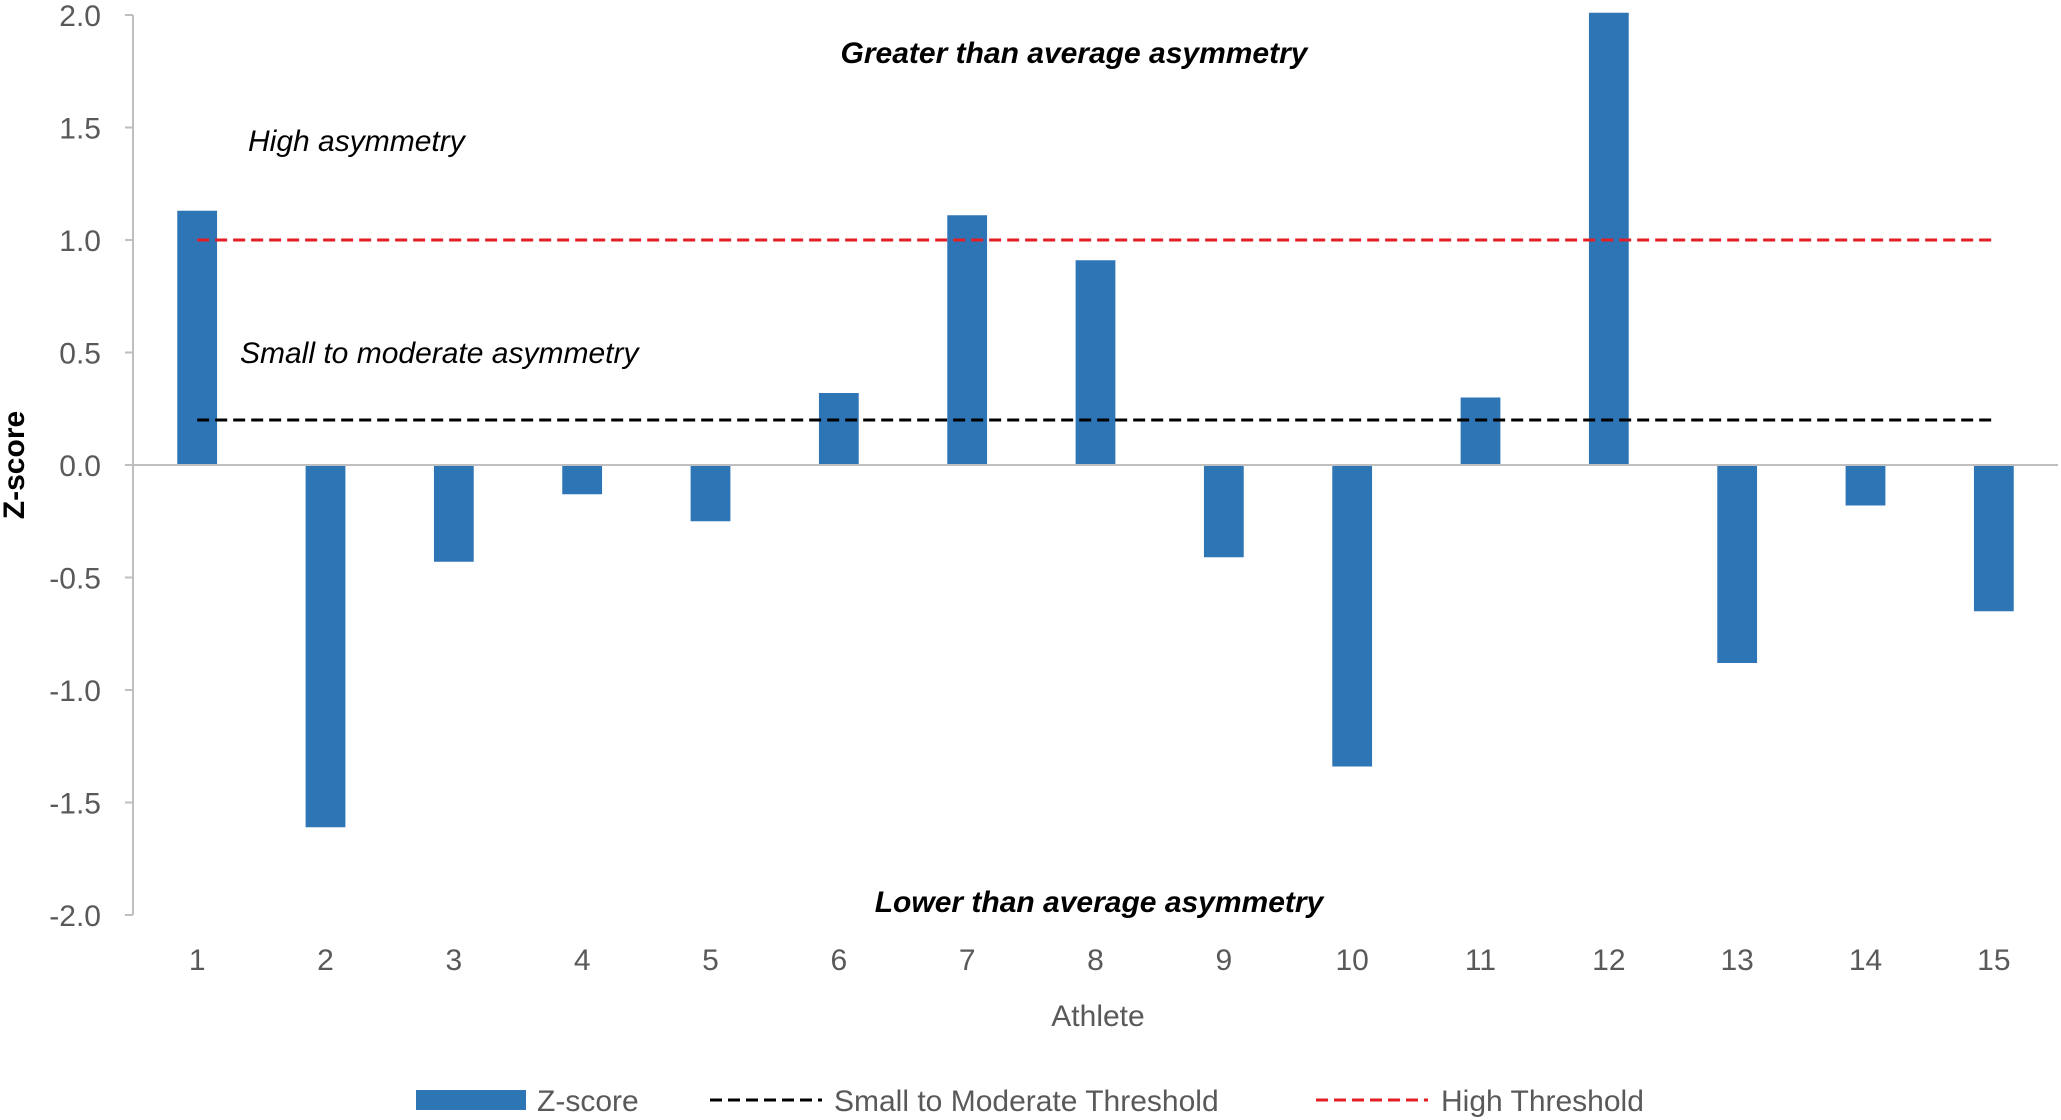  What do you see at coordinates (582, 960) in the screenshot?
I see `x-tick-label-4: 4` at bounding box center [582, 960].